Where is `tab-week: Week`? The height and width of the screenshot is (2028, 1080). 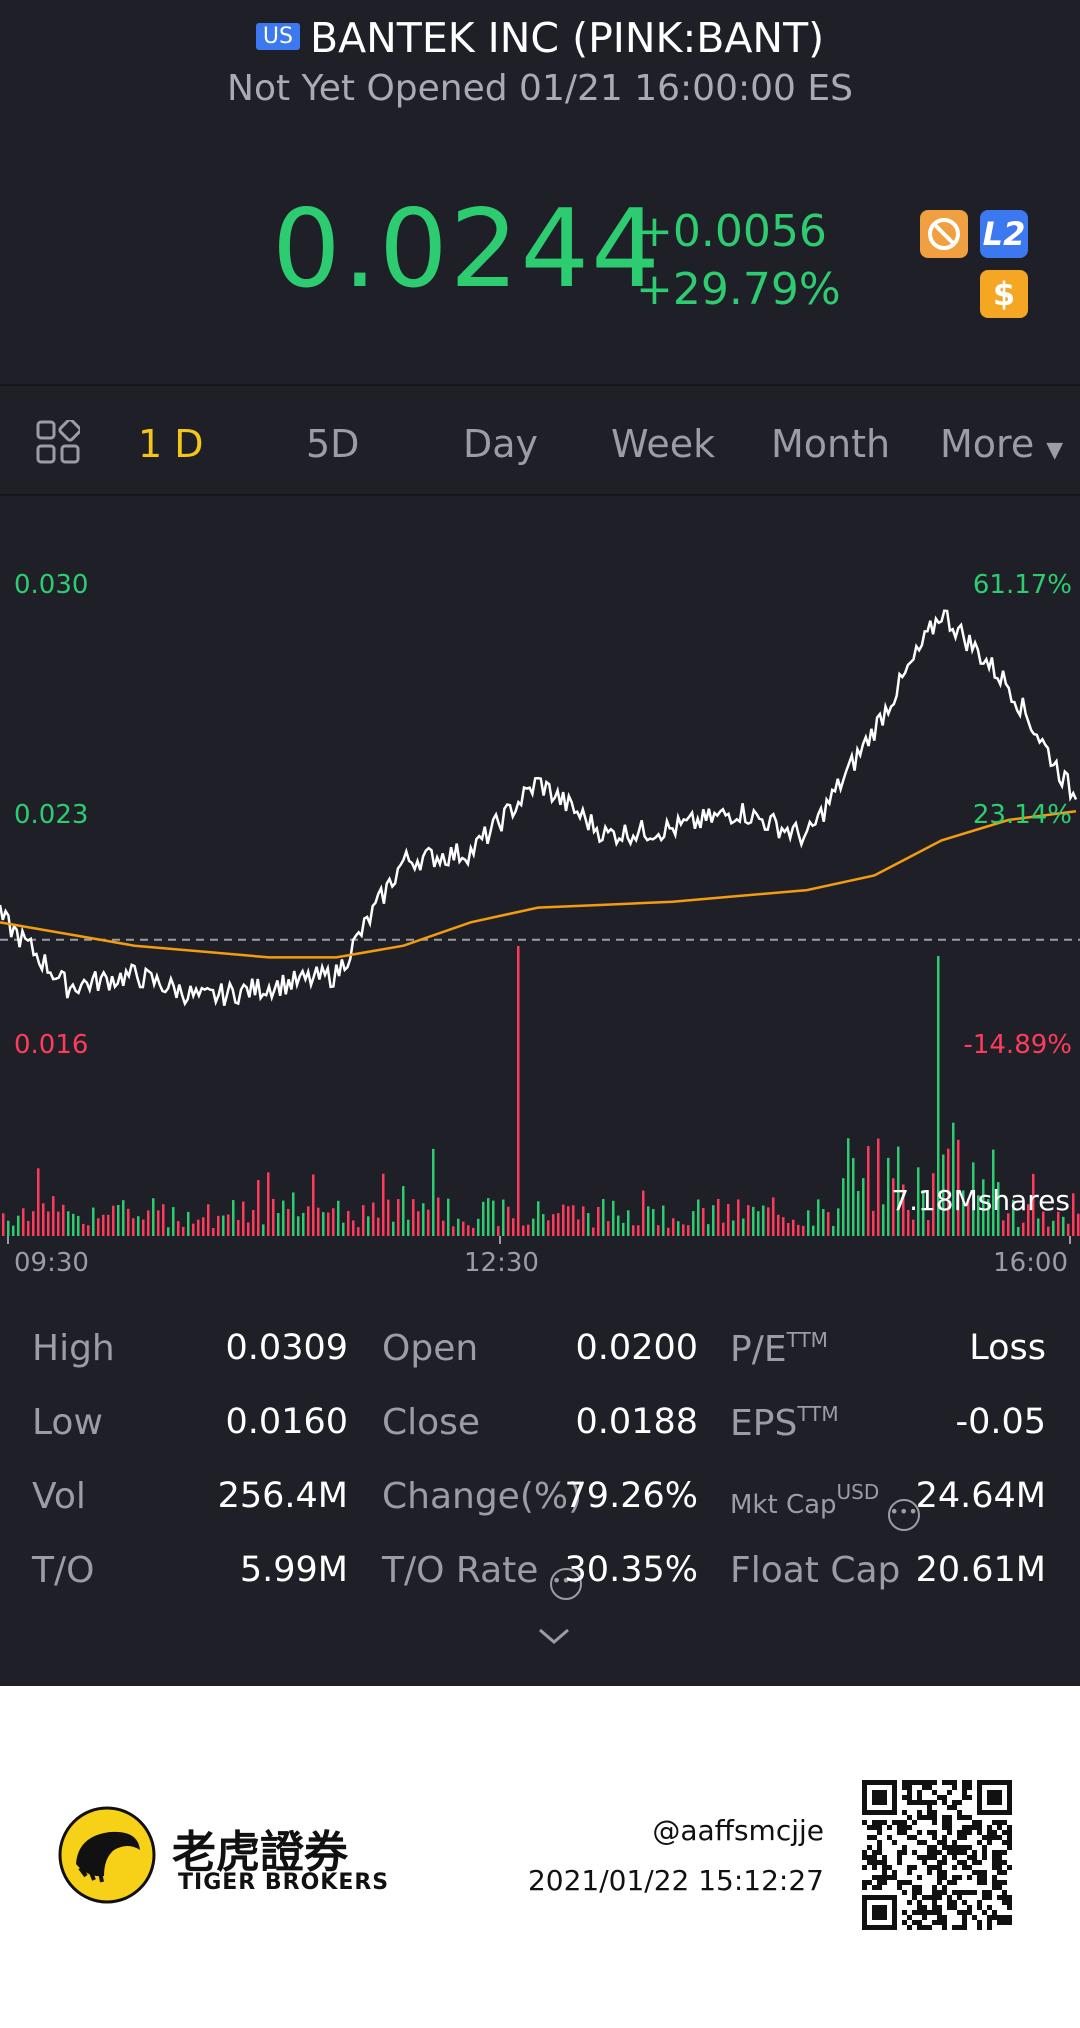
tab-week: Week is located at coordinates (663, 444).